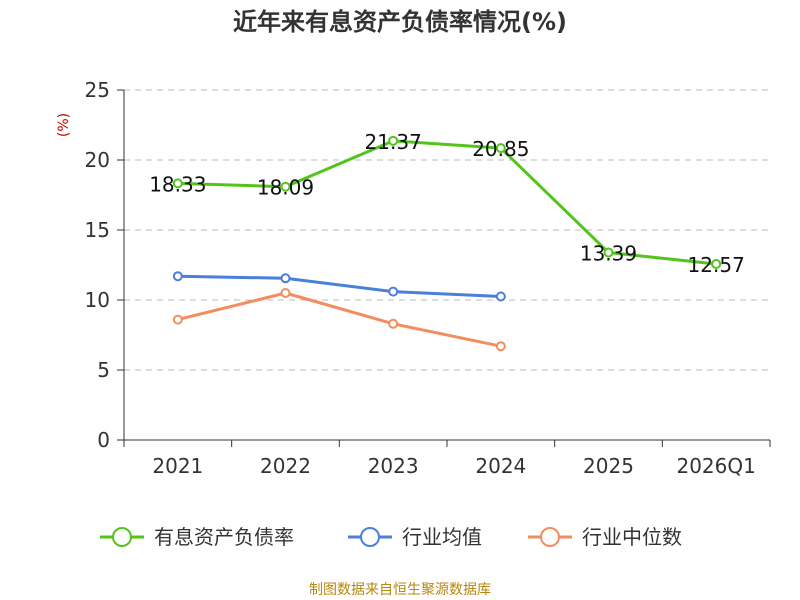 Image resolution: width=800 pixels, height=600 pixels. I want to click on x-tick-label: 2021, so click(177, 466).